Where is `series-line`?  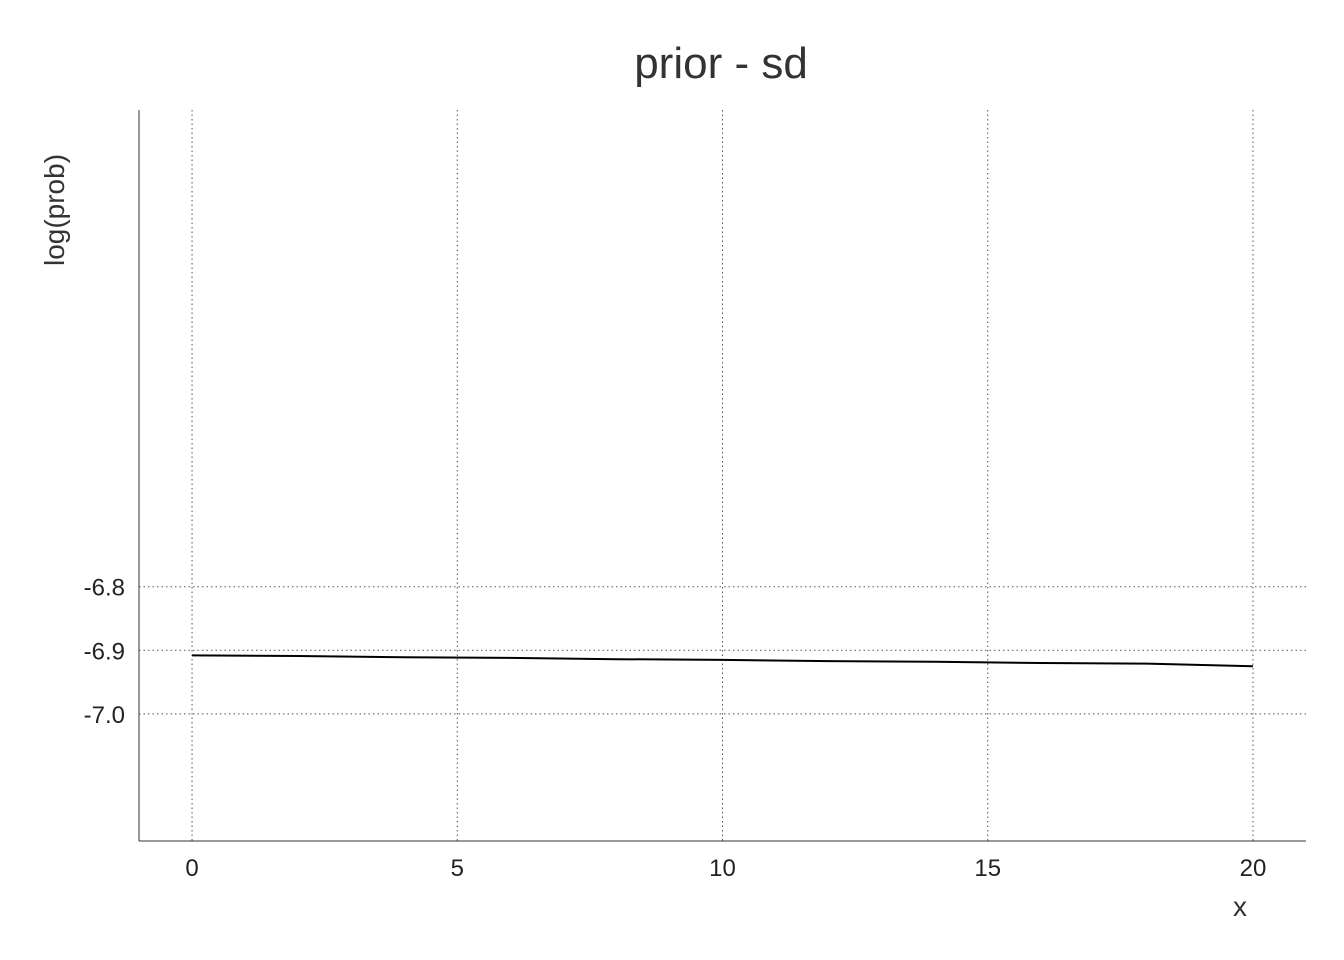 series-line is located at coordinates (722, 661).